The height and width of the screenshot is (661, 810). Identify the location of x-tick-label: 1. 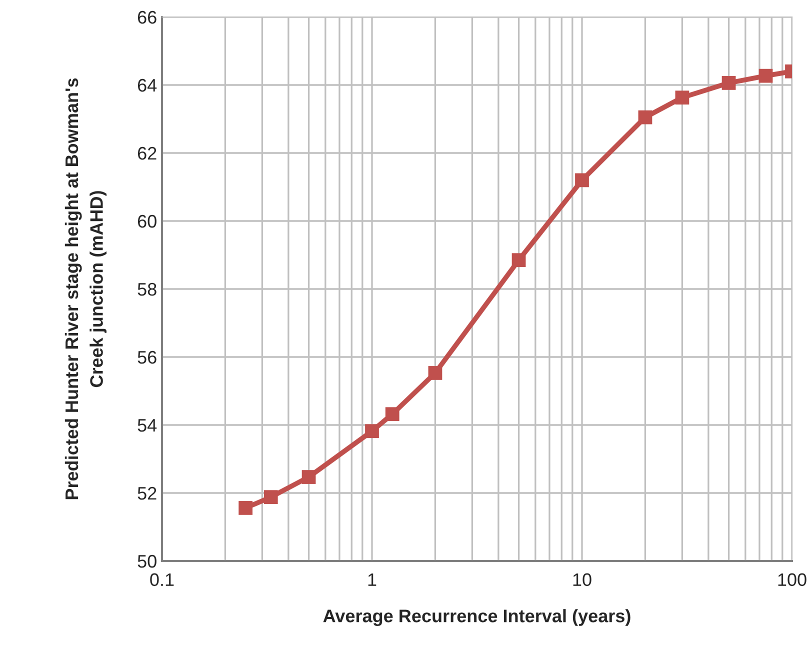
(372, 579).